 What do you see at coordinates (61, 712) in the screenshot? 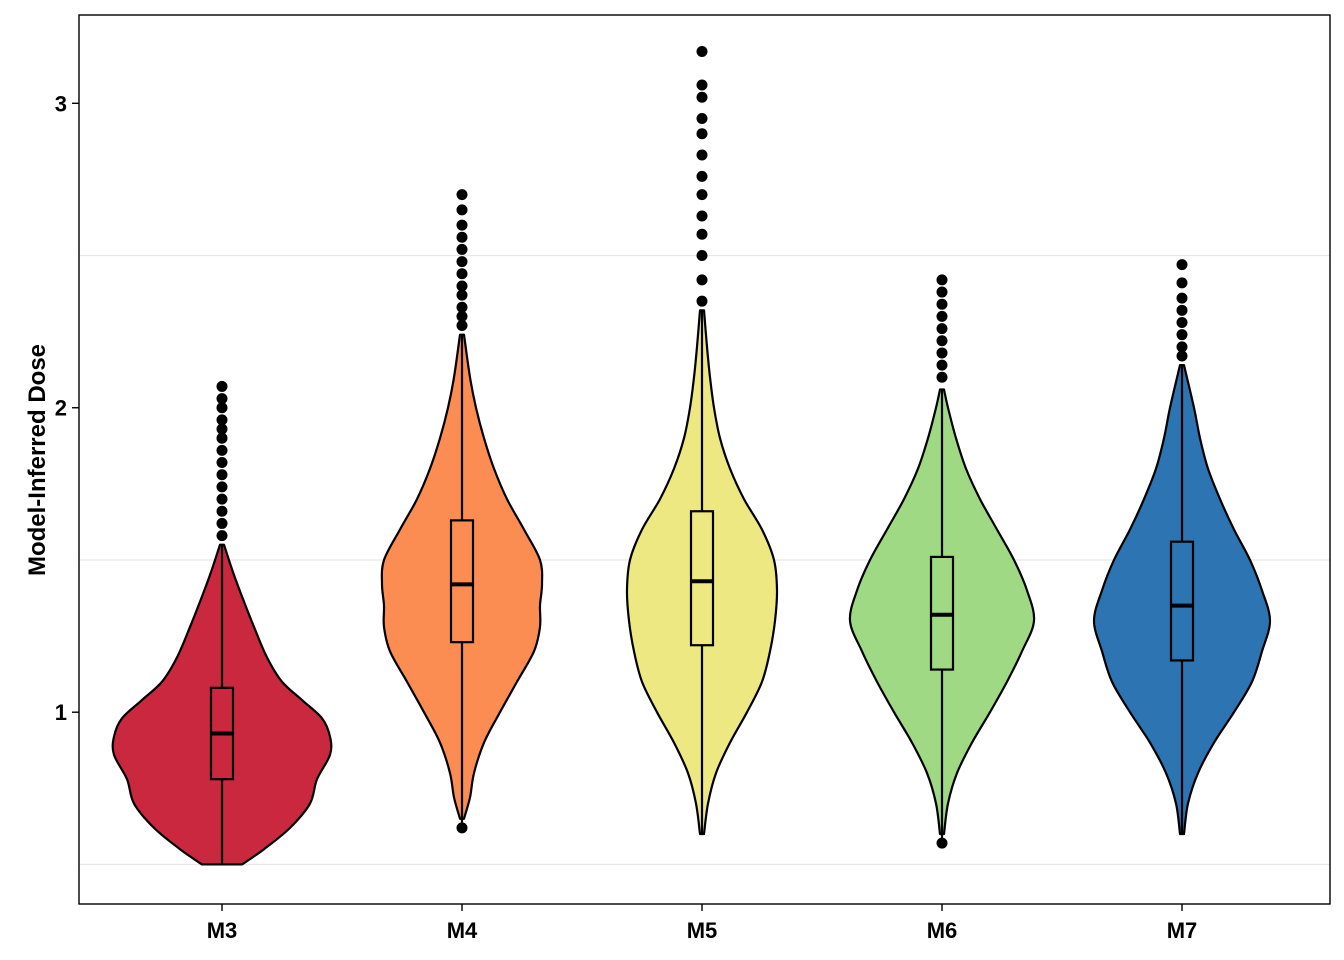
I see `y-tick-label-0: 1` at bounding box center [61, 712].